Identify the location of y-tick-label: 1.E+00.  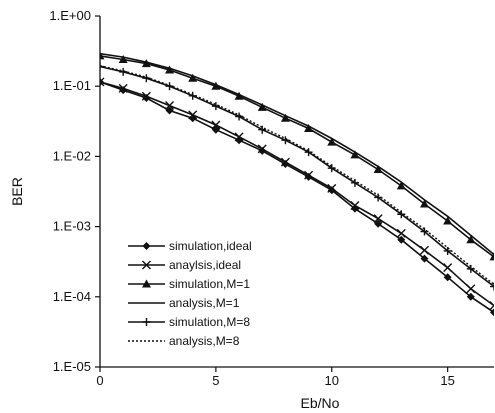
(70, 15).